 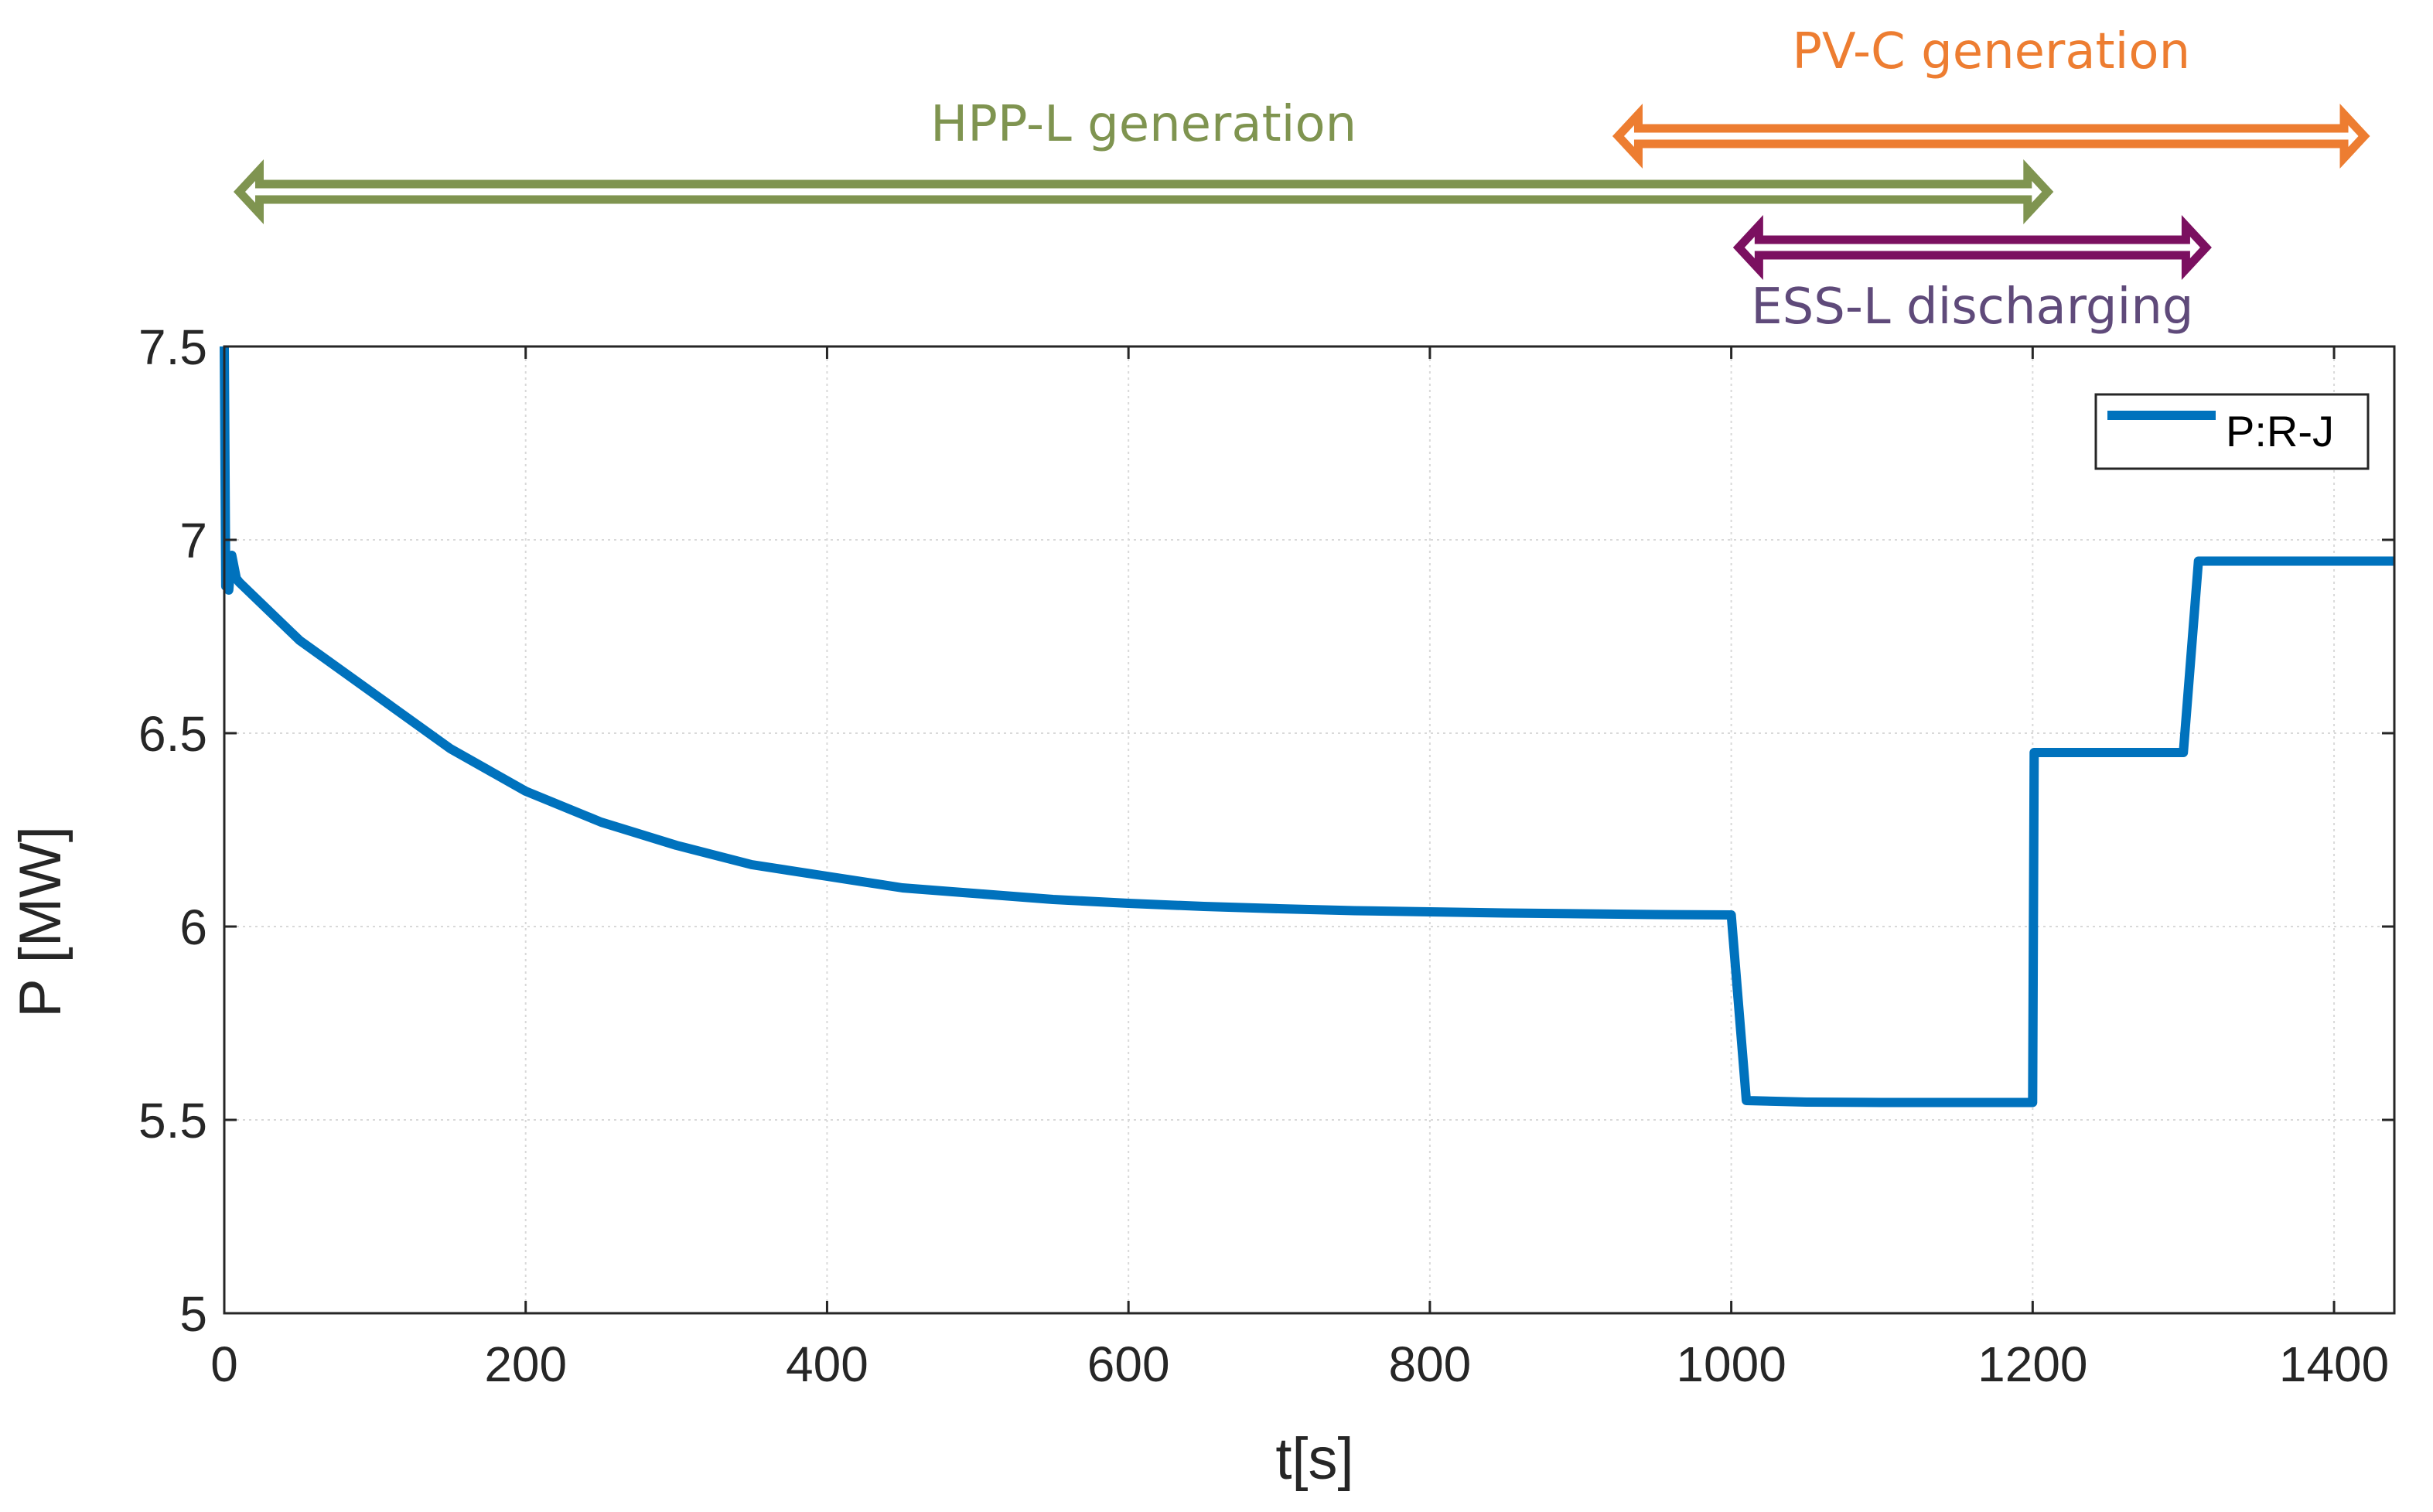 I want to click on ess-l-discharging-arrow, so click(x=1972, y=247).